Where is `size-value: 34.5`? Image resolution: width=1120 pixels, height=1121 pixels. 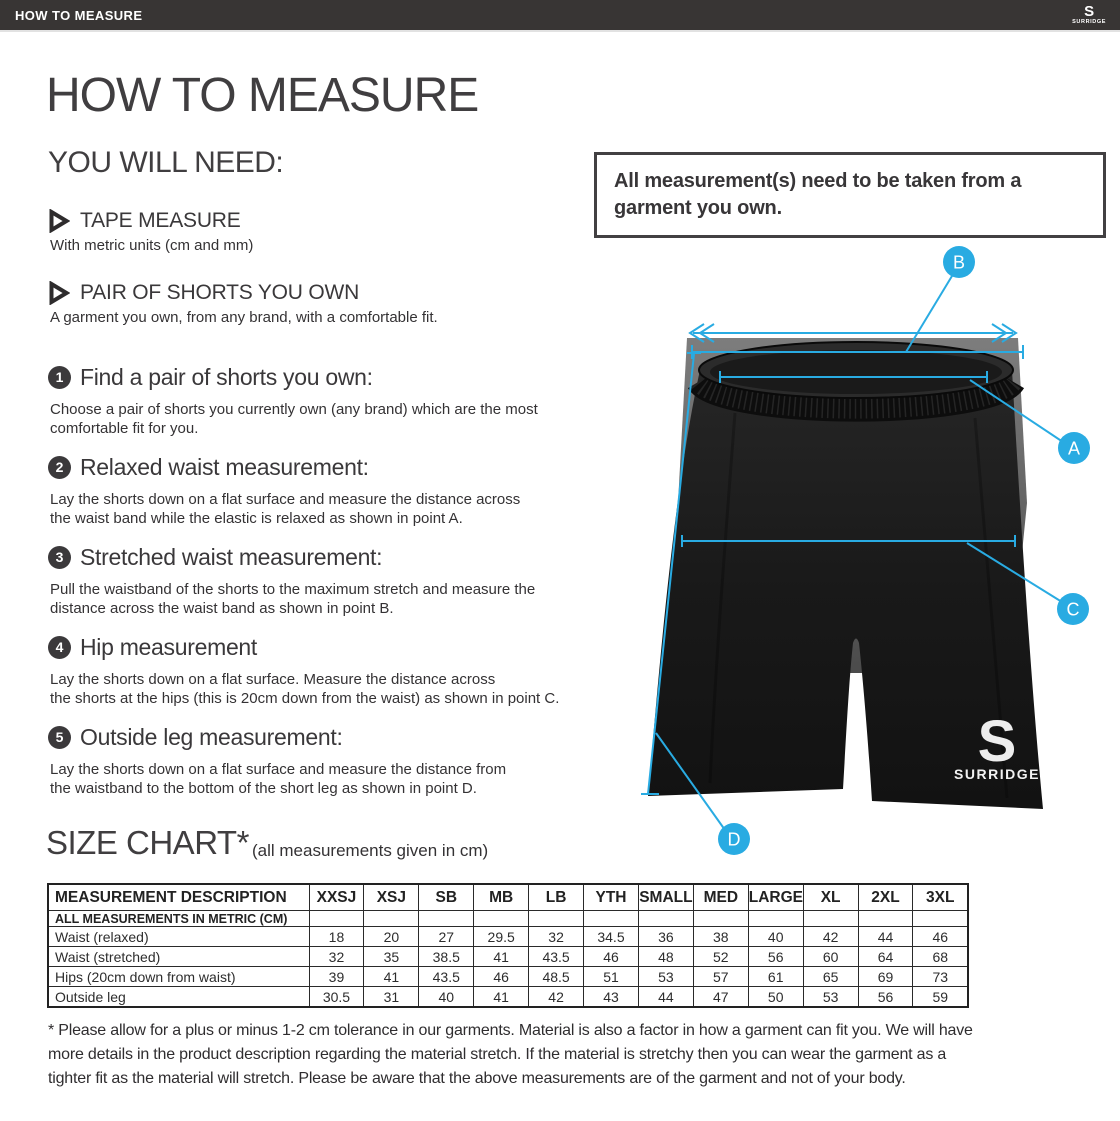 size-value: 34.5 is located at coordinates (611, 936).